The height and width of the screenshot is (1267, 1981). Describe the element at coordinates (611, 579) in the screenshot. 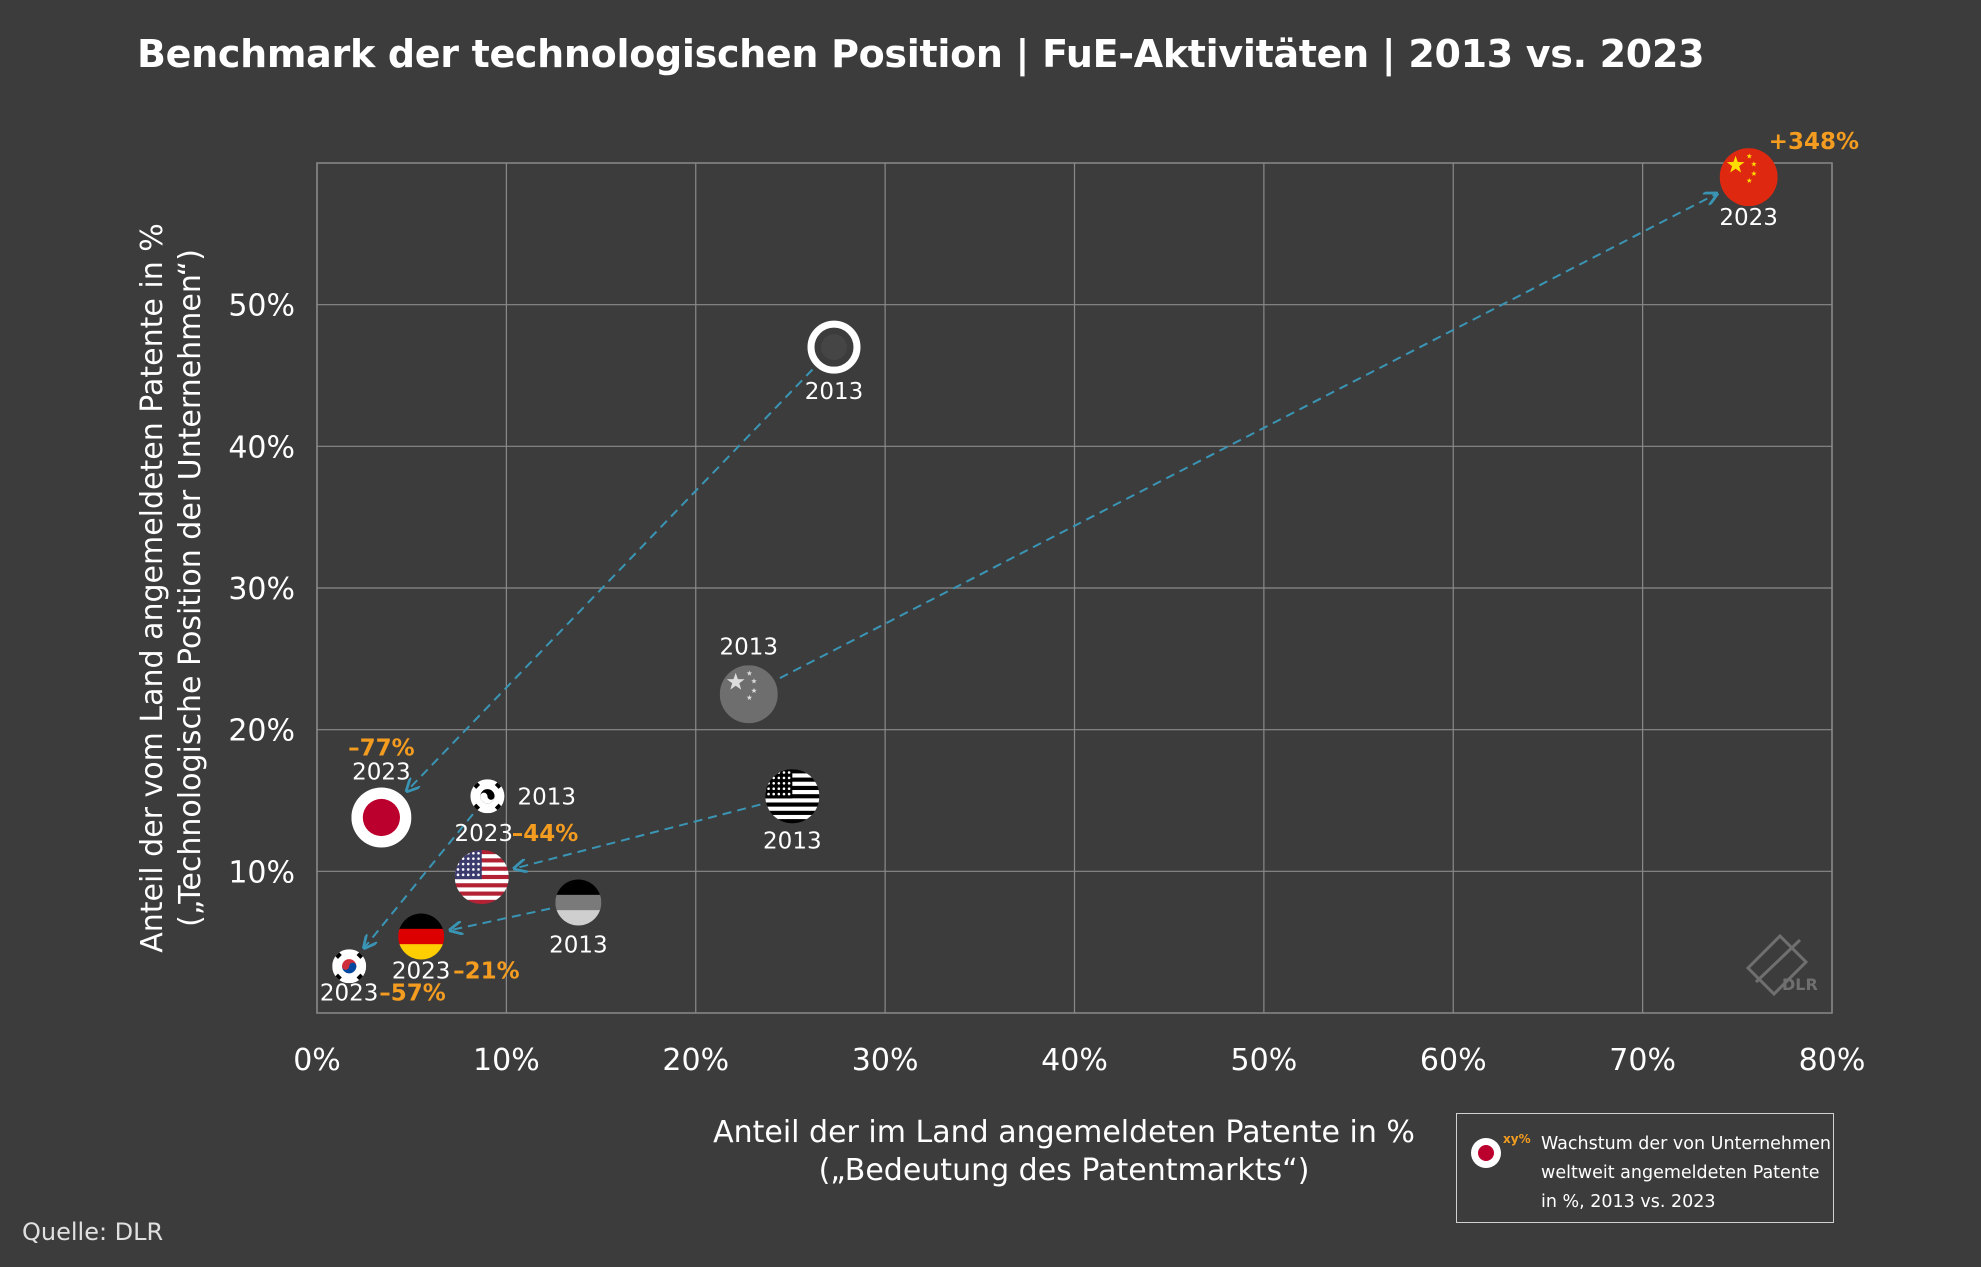

I see `japan-trend-arrow` at that location.